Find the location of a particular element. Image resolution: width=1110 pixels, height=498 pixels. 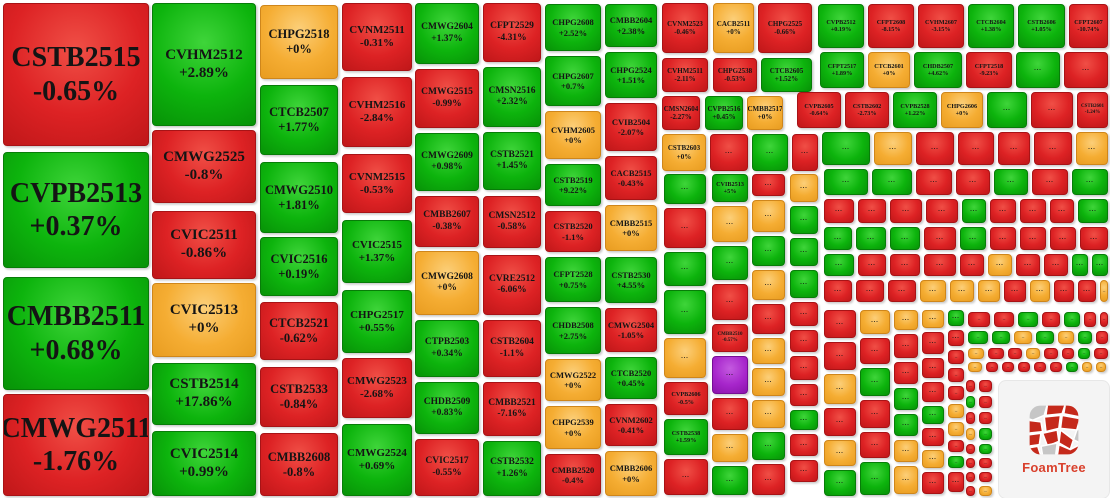

cell-CMBB2604: CMBB2604 +2.38% is located at coordinates (631, 25).